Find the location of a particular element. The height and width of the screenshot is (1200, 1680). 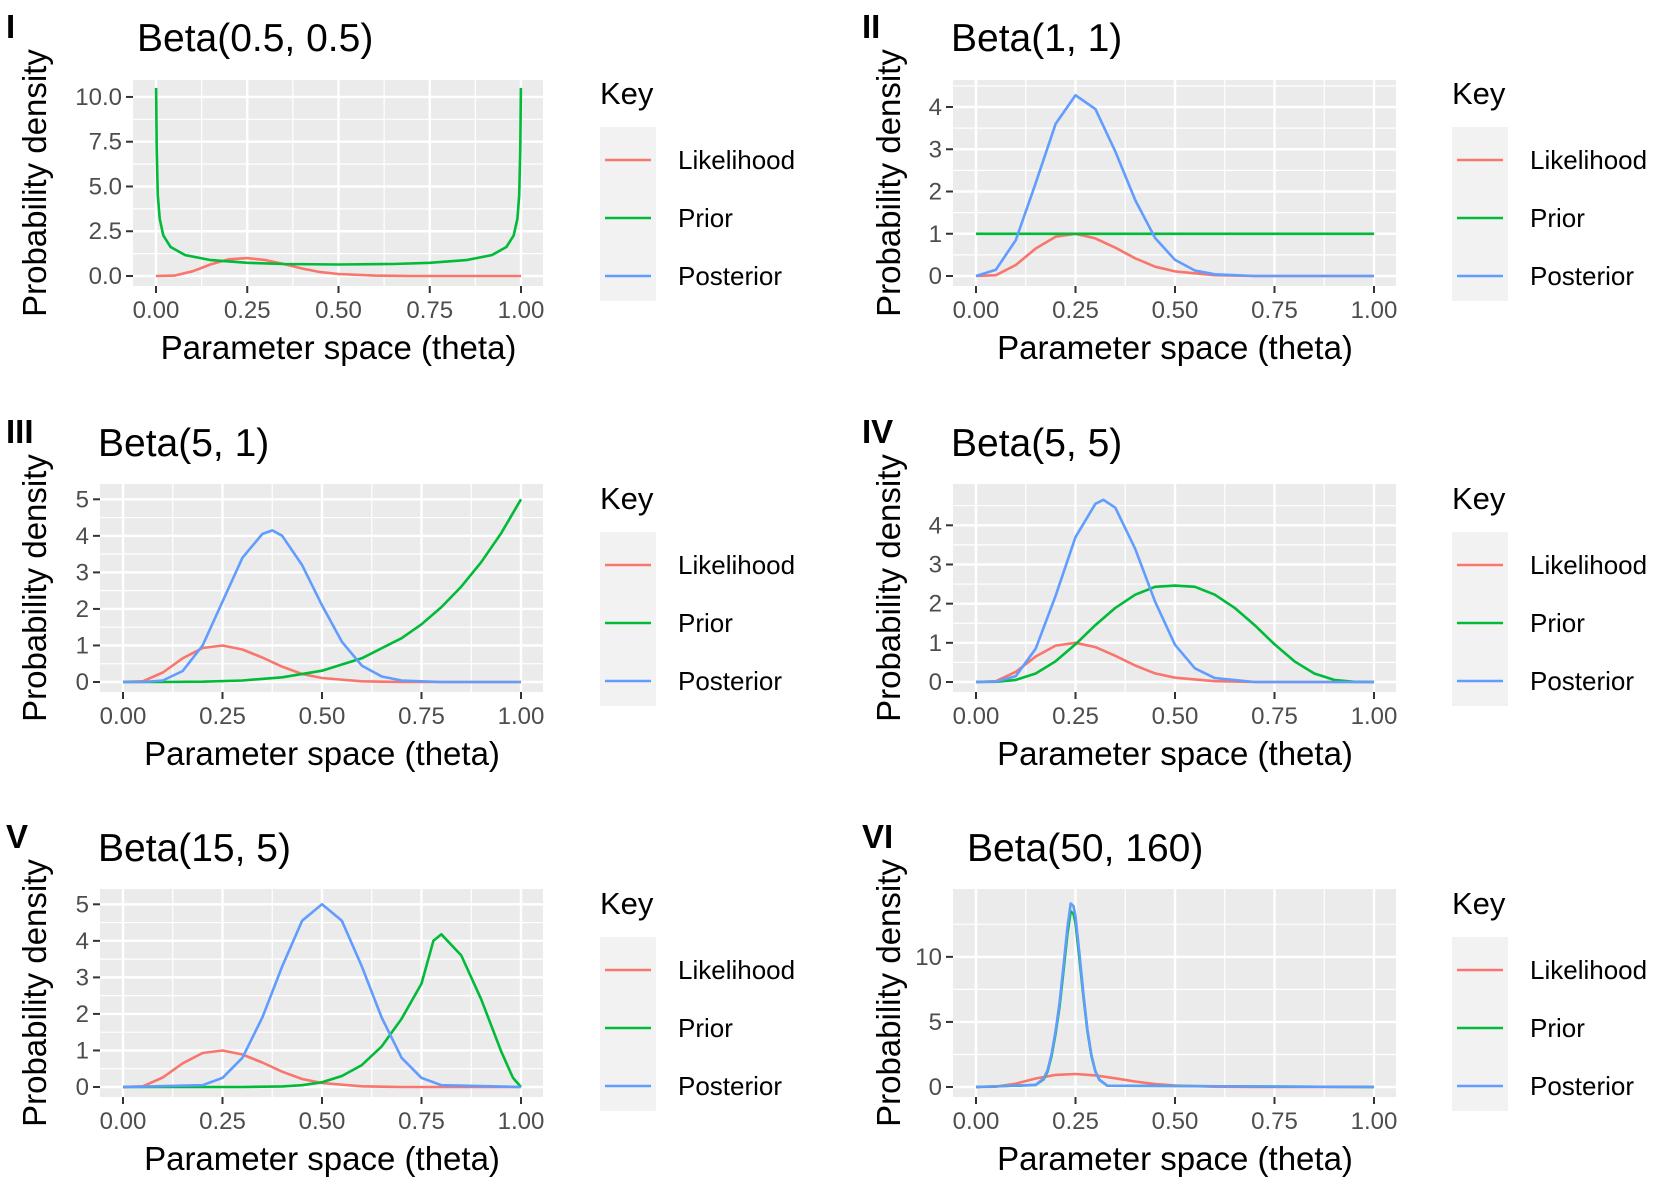

y-tick-label: 7.5 is located at coordinates (105, 142).